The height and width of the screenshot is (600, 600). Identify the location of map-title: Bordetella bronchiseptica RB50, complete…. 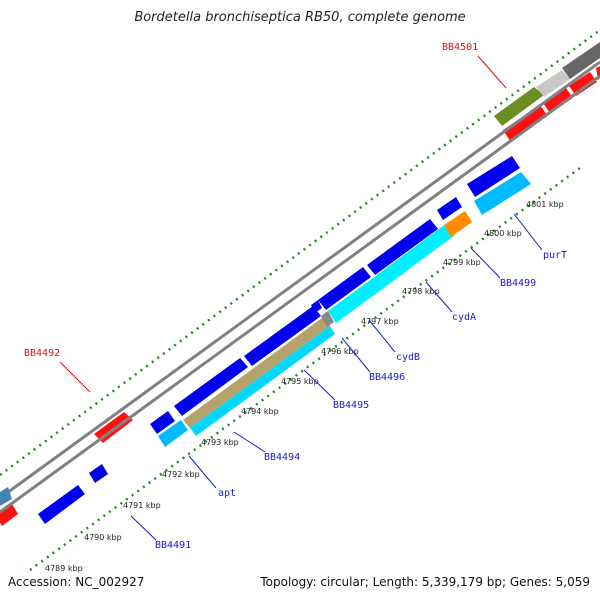
(300, 17).